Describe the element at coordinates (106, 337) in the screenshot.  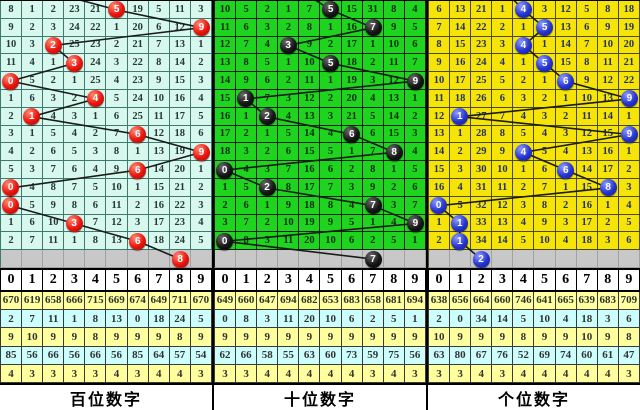
I see `stat-row: 9 10 9 9 8 9 9 9 8 9` at that location.